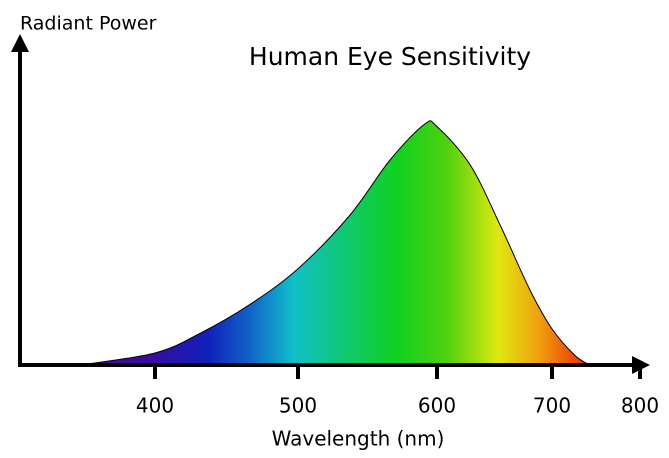 Image resolution: width=669 pixels, height=458 pixels. I want to click on x-tick-label: 600, so click(437, 406).